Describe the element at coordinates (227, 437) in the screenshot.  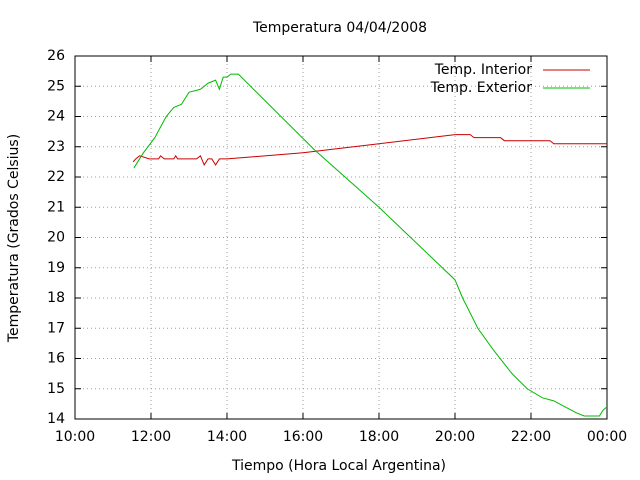
I see `x-tick-label: 14:00` at that location.